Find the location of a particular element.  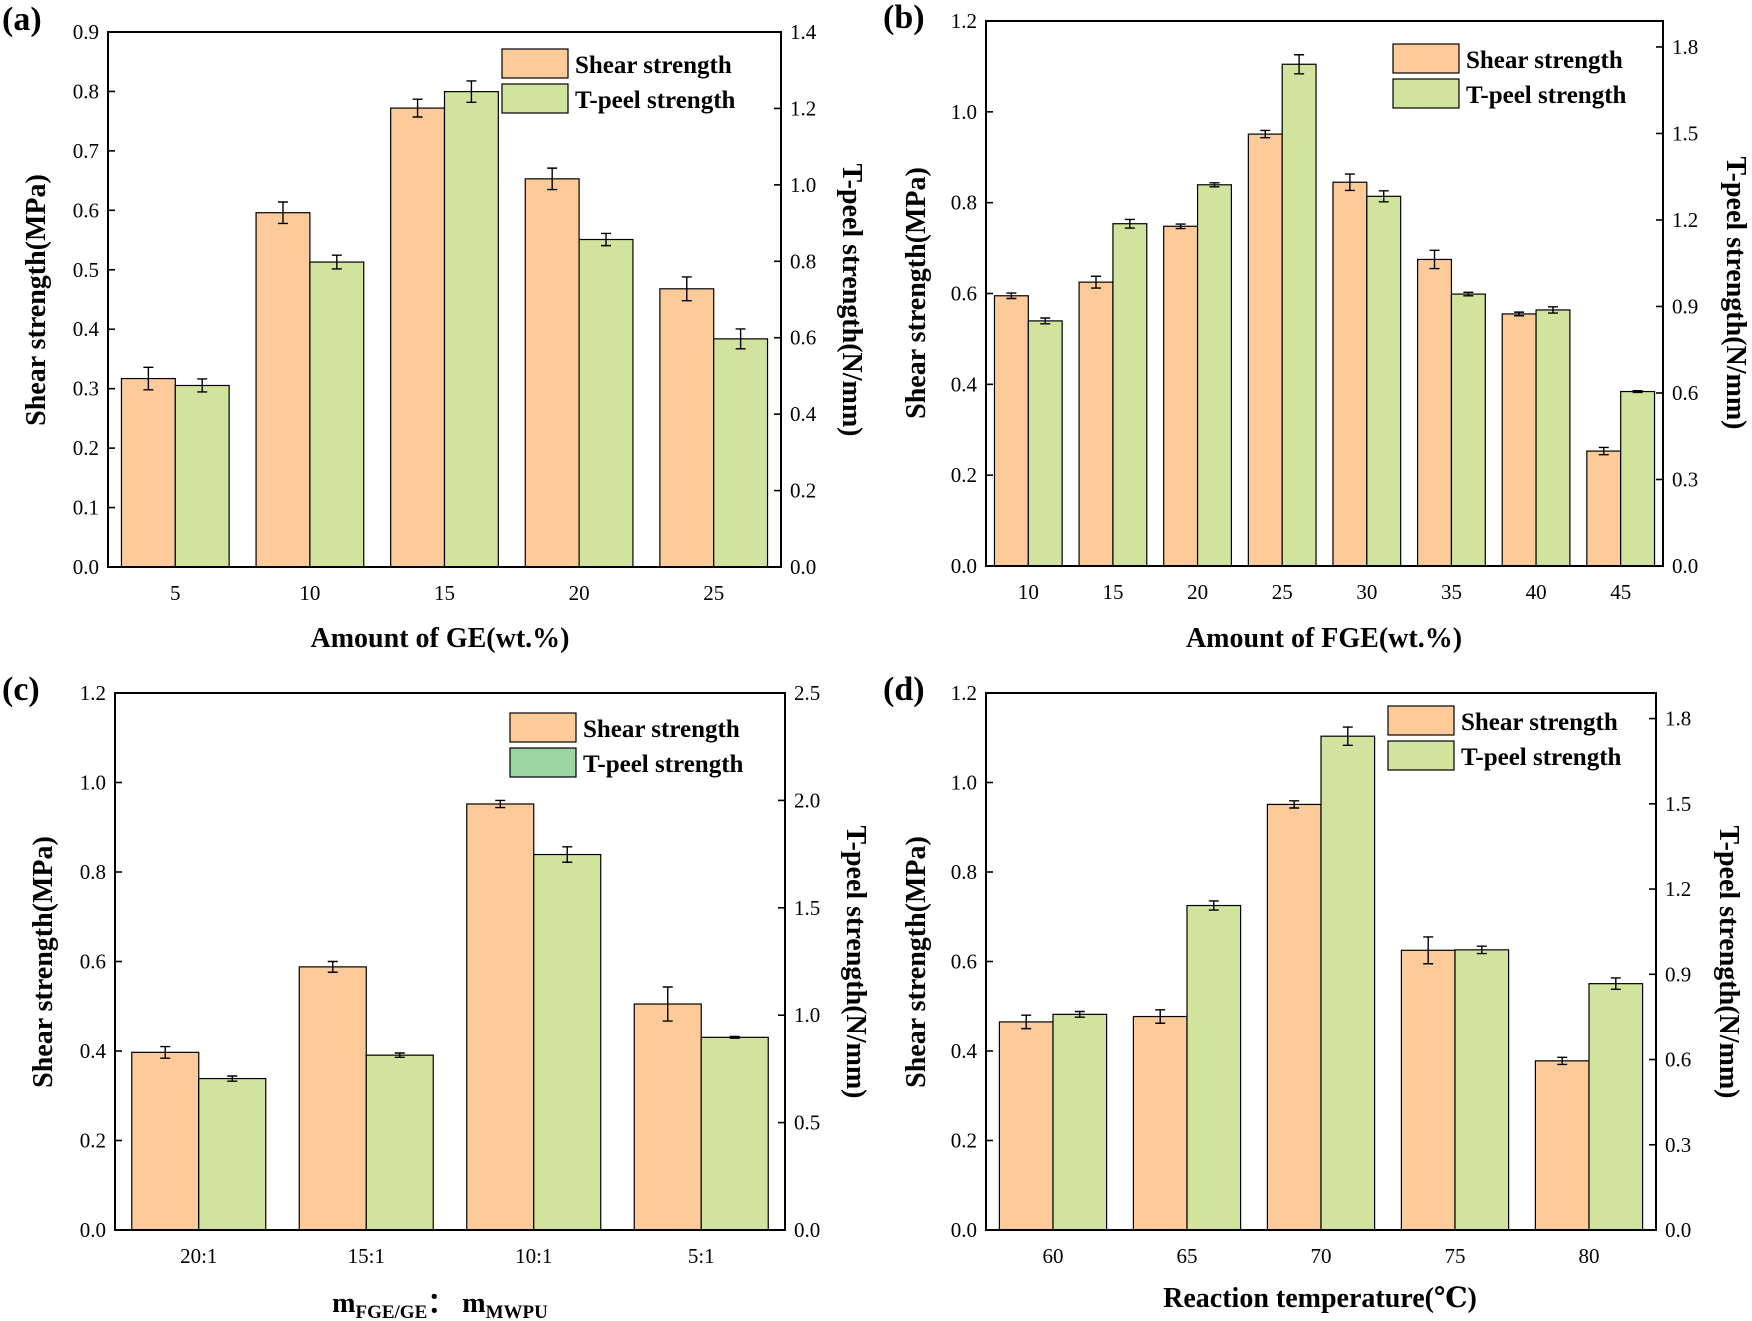

y2-tick-label: 0.9 is located at coordinates (1685, 306).